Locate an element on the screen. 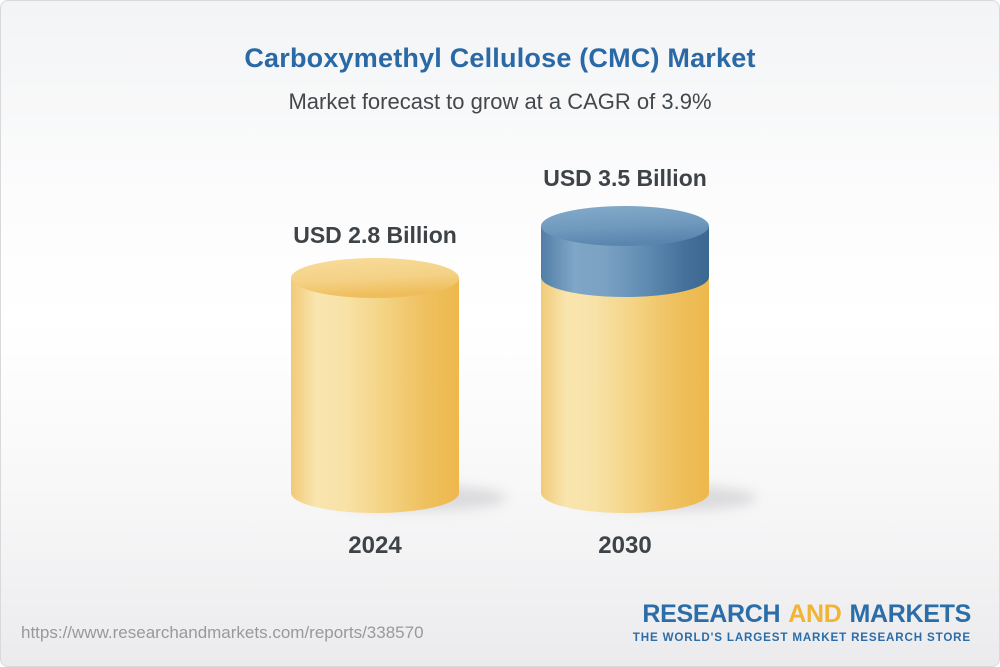 The width and height of the screenshot is (1000, 667). bar-2024-top is located at coordinates (375, 278).